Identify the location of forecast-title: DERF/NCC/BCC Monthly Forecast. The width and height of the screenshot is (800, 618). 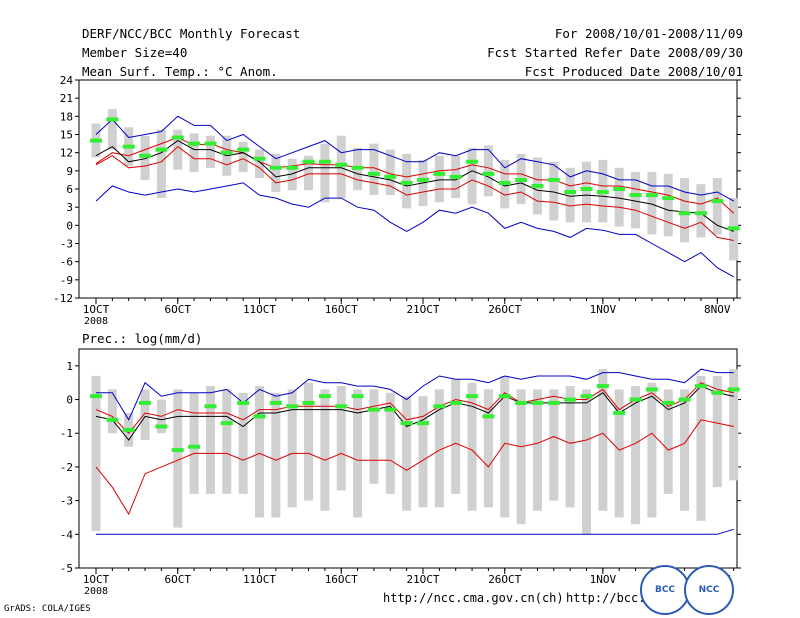
(191, 33).